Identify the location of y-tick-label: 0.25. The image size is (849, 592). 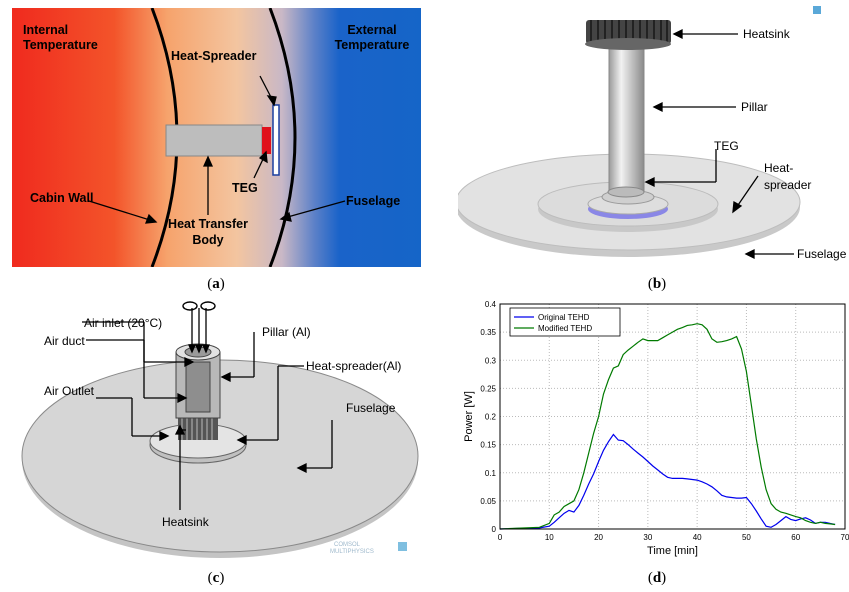
(488, 388).